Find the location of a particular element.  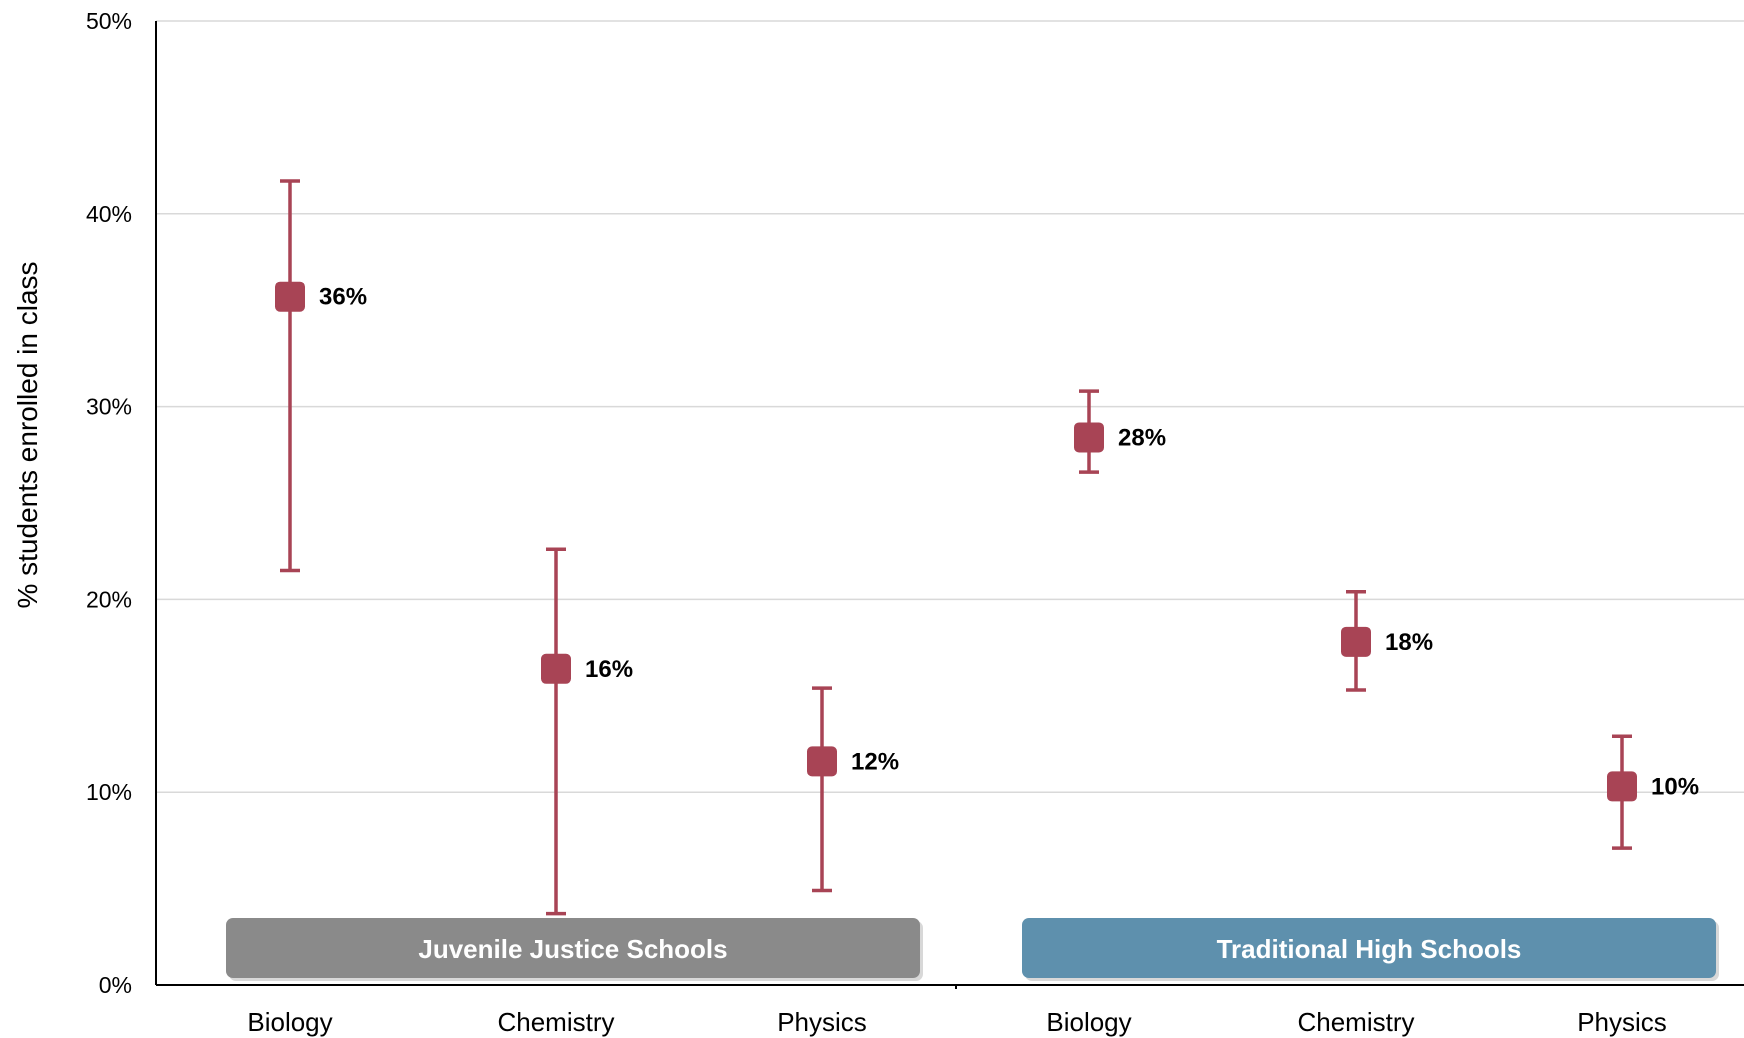

y-tick-label: 20% is located at coordinates (109, 599).